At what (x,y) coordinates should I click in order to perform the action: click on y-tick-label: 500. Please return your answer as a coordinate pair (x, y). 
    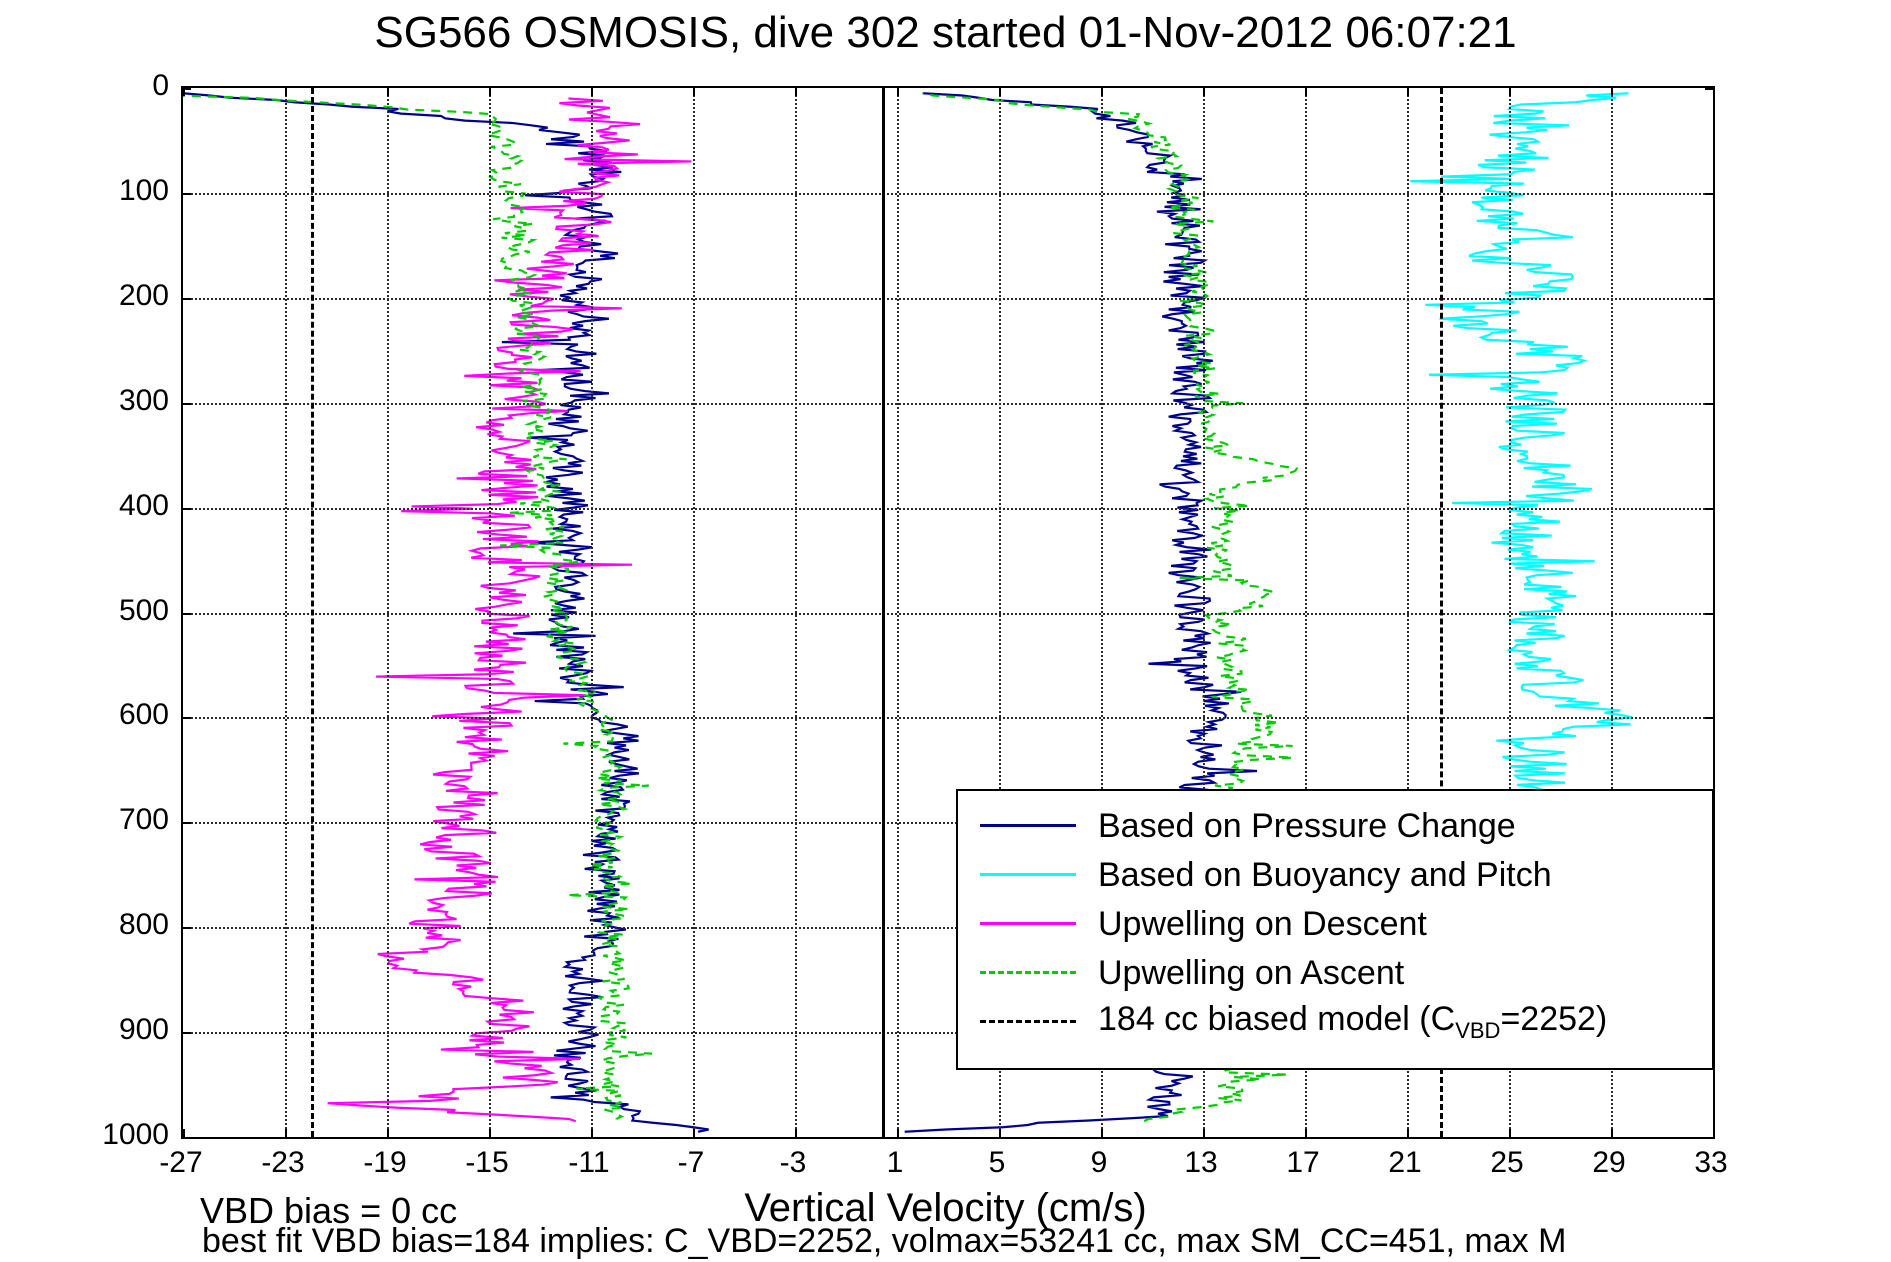
    Looking at the image, I should click on (143, 610).